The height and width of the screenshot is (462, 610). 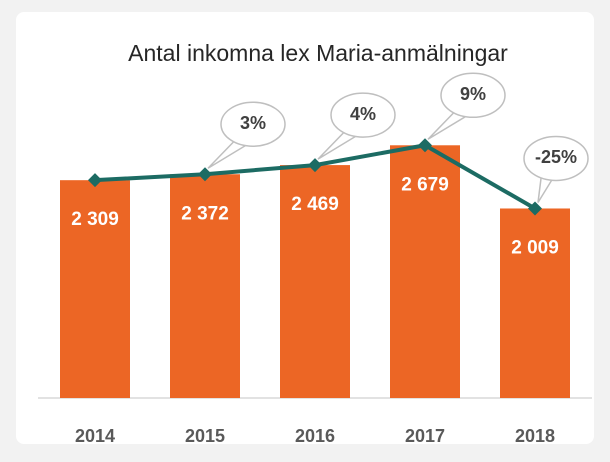 I want to click on bar-value-label: 2 679, so click(x=425, y=184).